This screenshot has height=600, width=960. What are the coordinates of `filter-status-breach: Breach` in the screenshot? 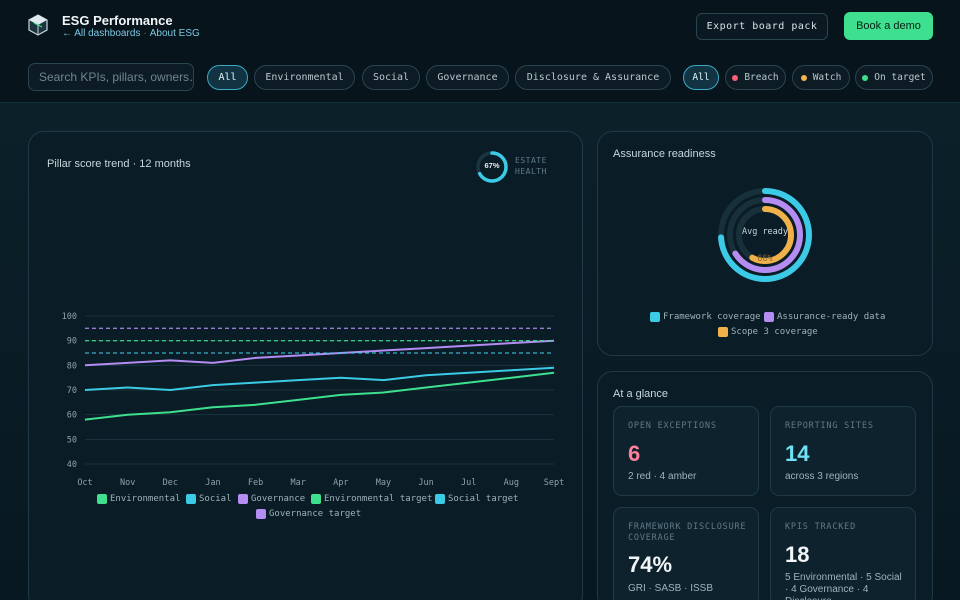 It's located at (755, 77).